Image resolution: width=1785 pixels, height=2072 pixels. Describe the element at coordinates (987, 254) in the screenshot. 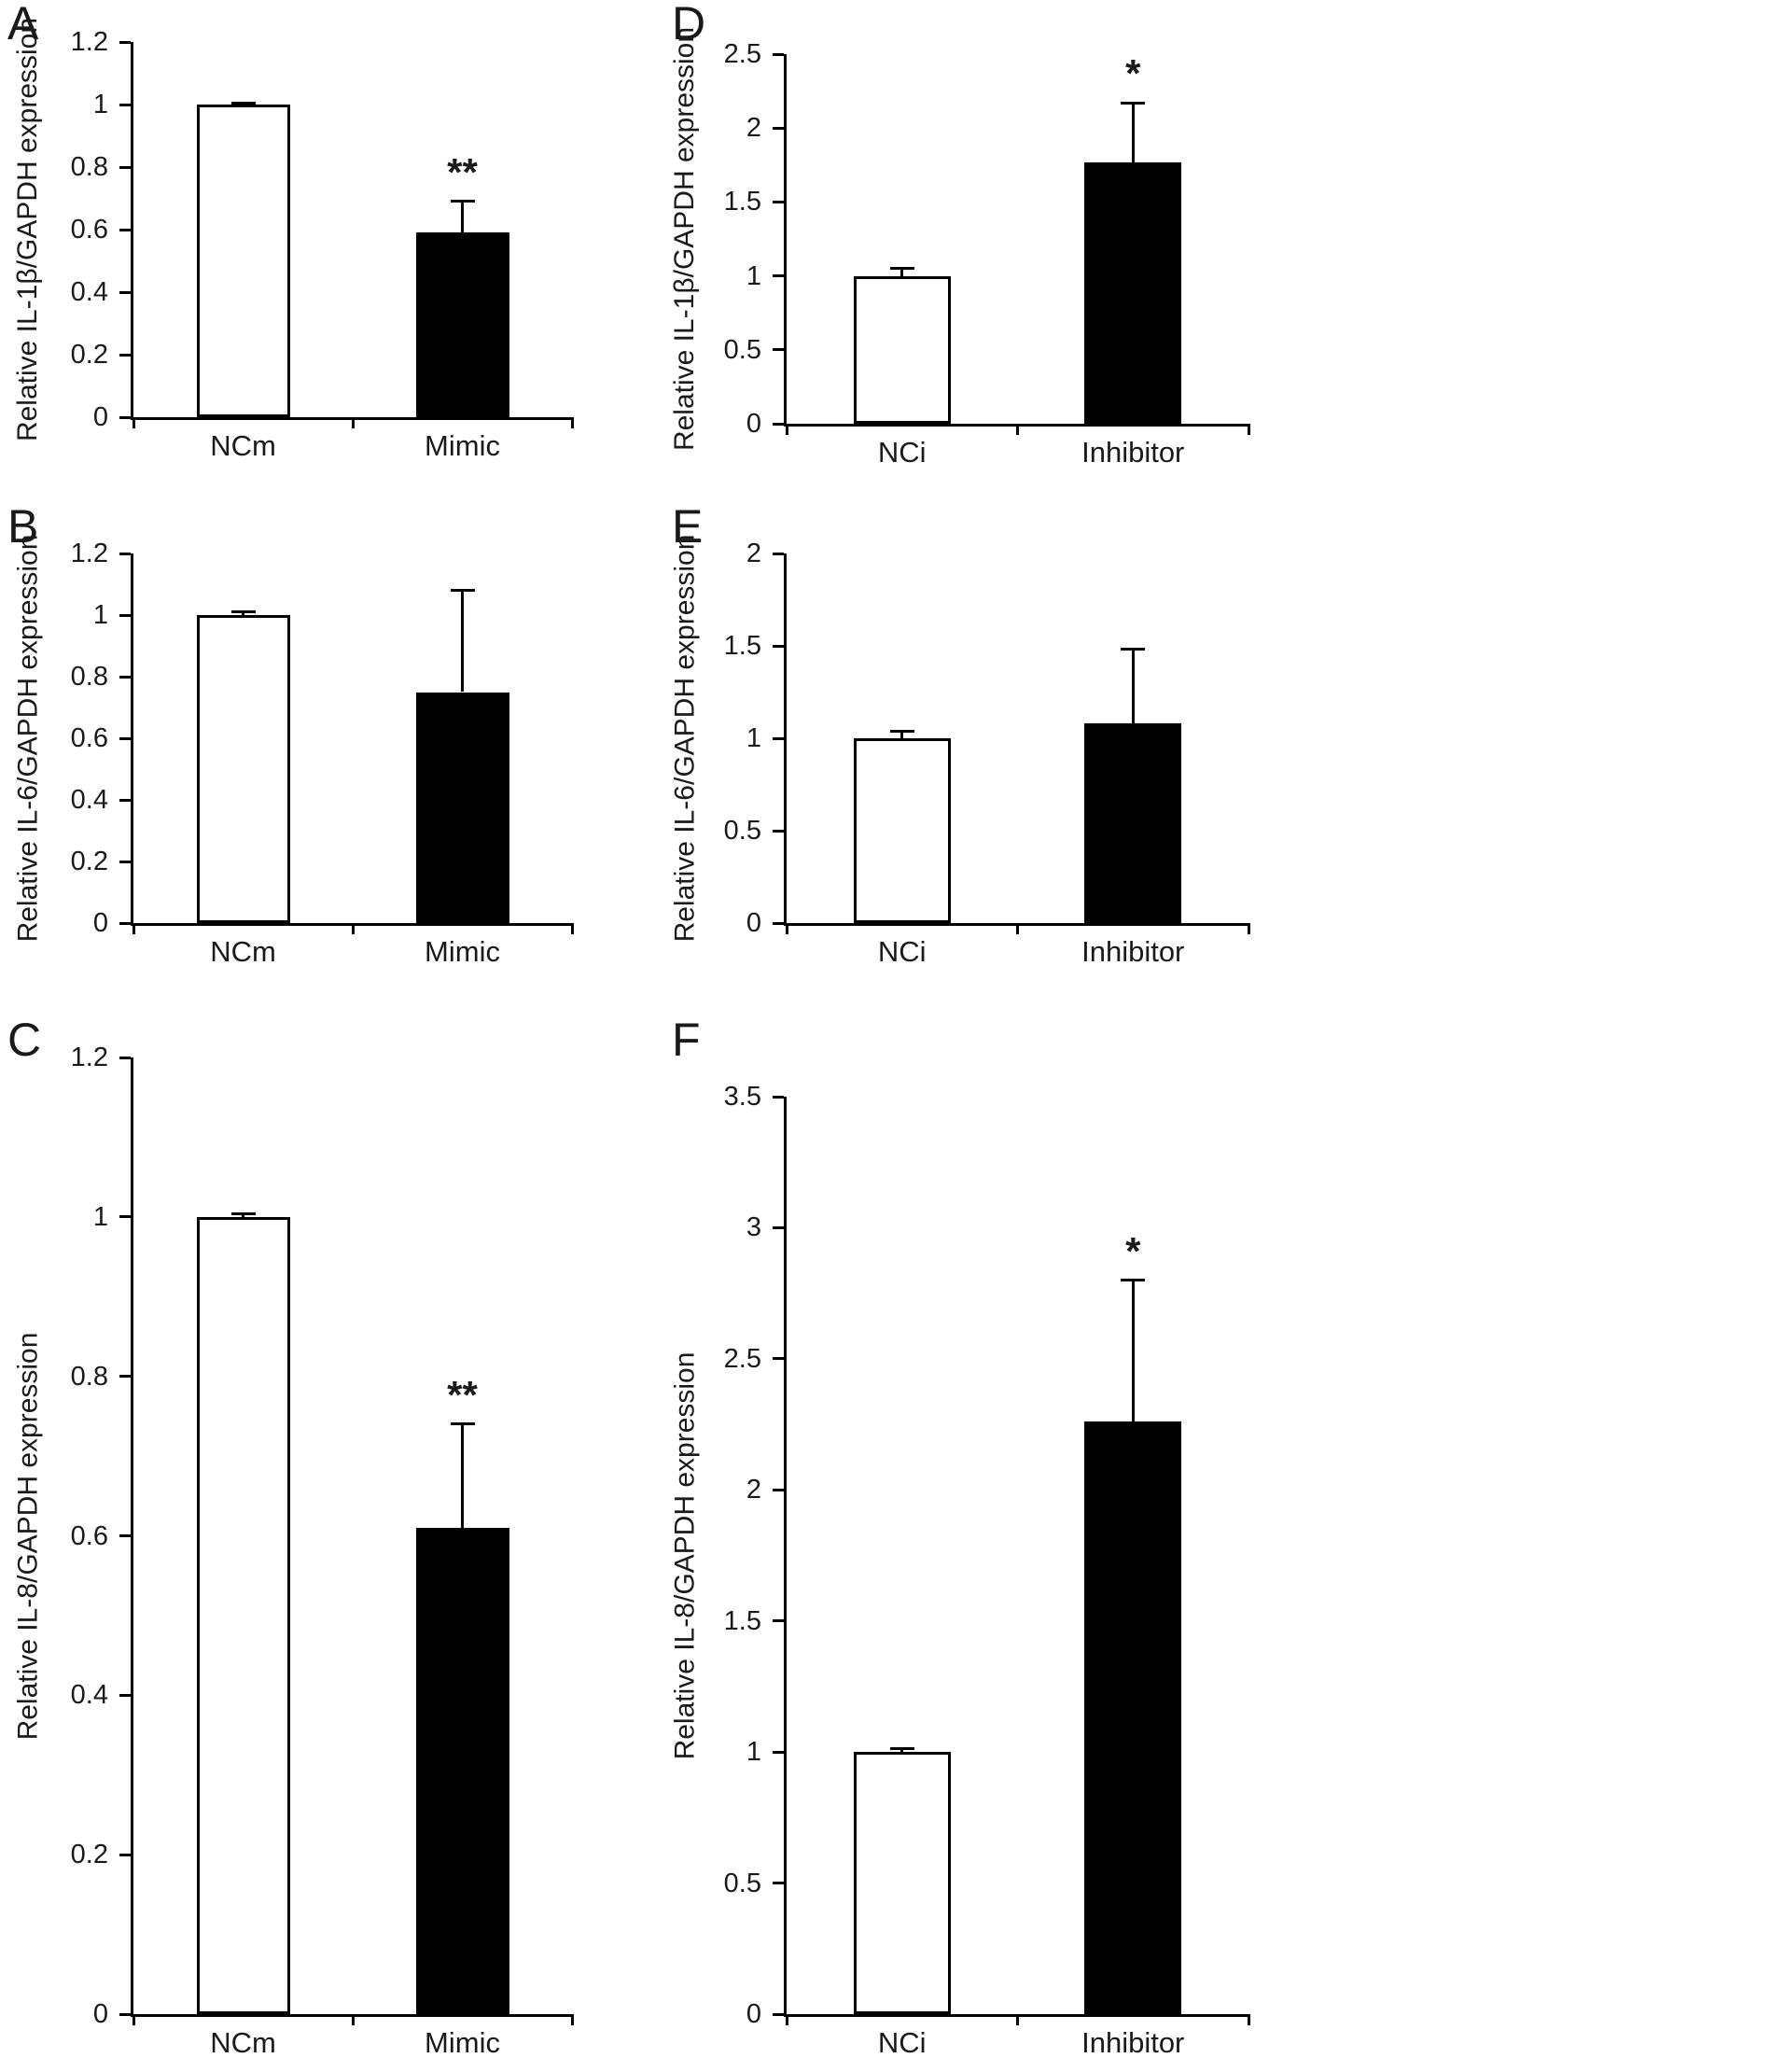

I see `plot-area: 2.5 2 1.5 1 0.5 0 NCi * Inhibitor` at that location.